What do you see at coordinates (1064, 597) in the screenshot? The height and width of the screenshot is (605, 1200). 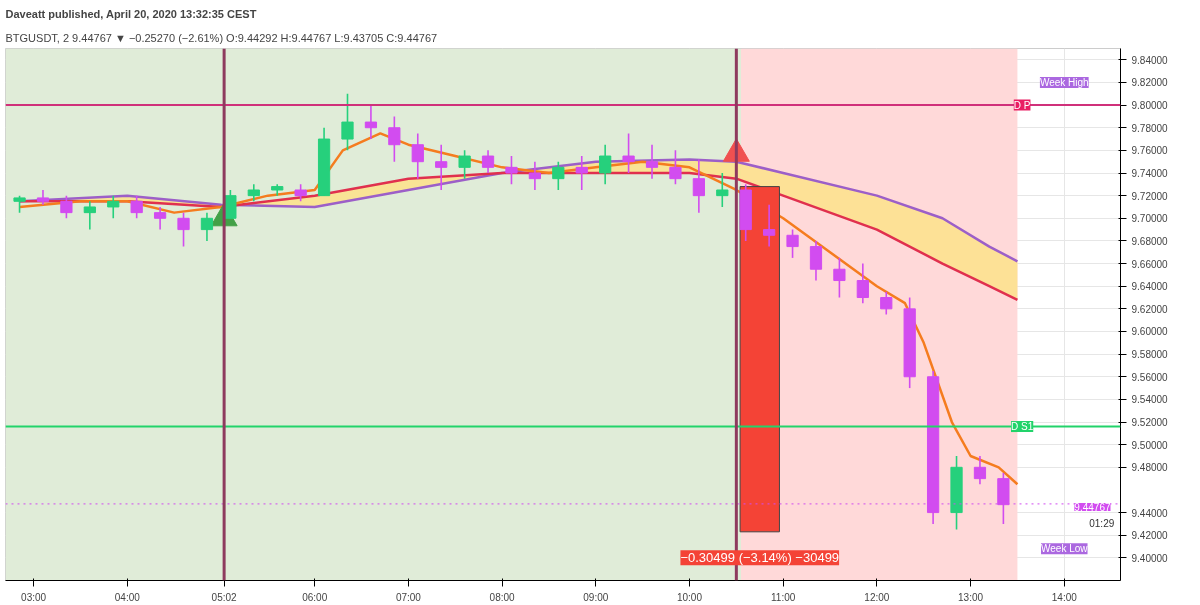 I see `x-tick-label: 14:00` at bounding box center [1064, 597].